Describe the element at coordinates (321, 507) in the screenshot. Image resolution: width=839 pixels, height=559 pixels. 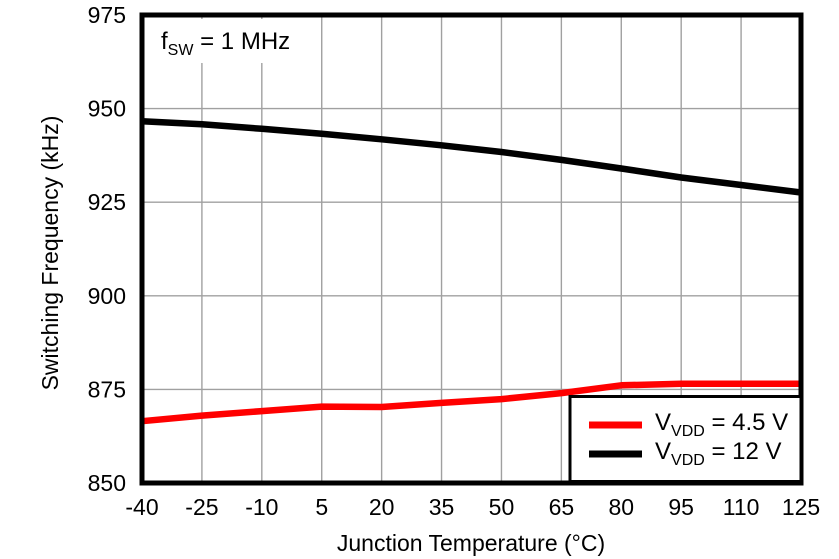
I see `x-tick-label: 5` at that location.